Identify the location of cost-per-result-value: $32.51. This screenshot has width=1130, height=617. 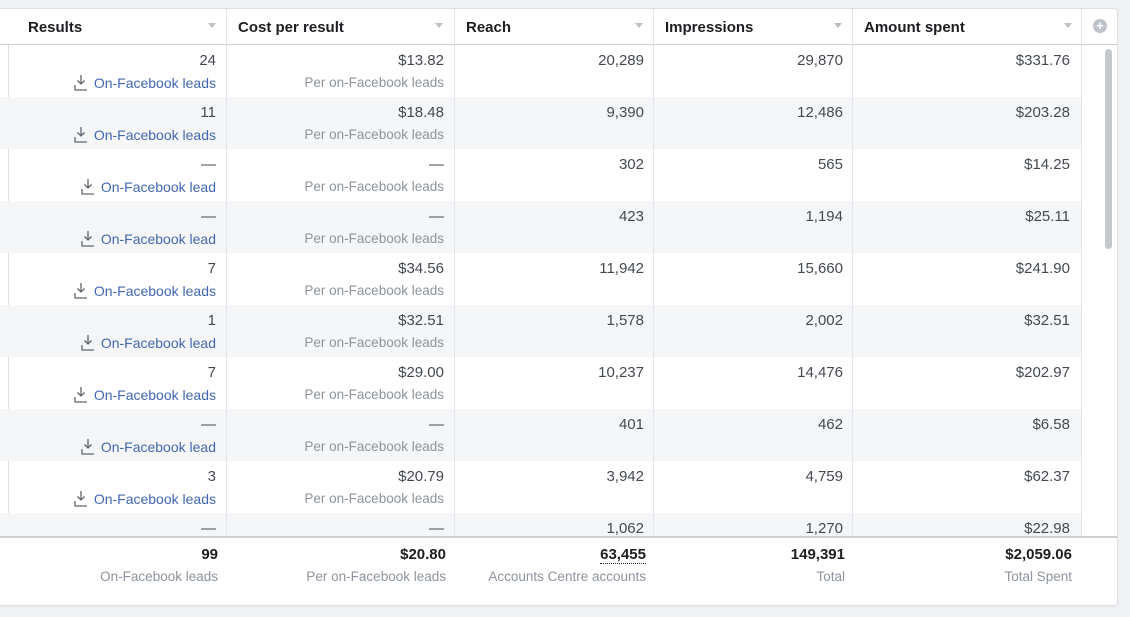
(421, 320).